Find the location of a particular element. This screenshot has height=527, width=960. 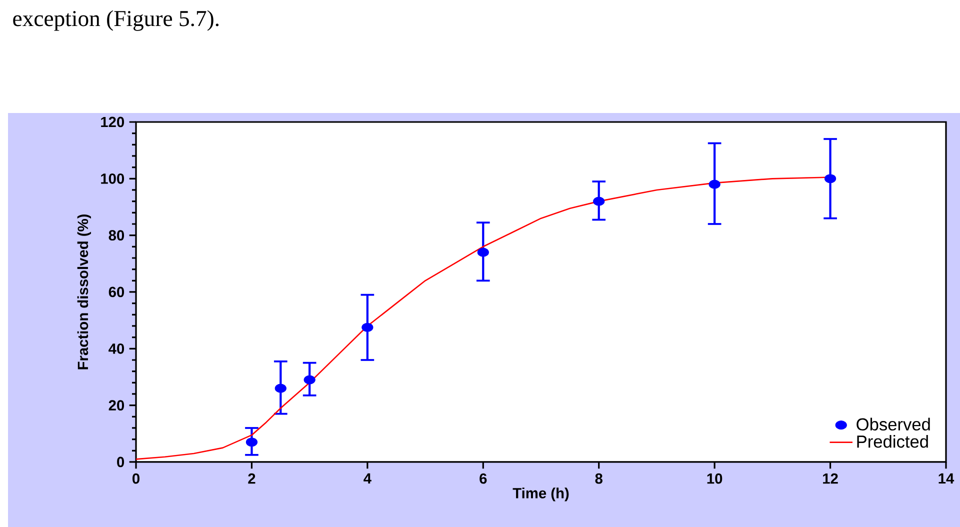

legend-label: Observed is located at coordinates (893, 424).